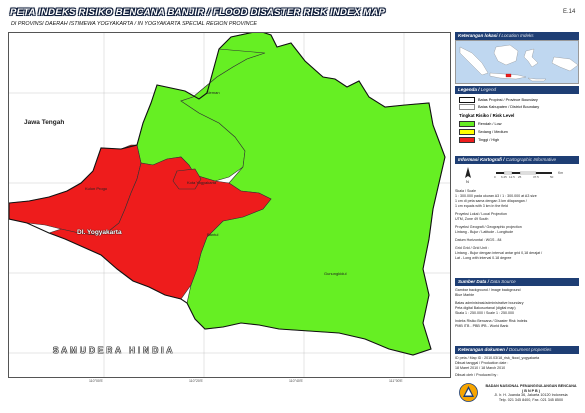 This screenshot has width=585, height=413. Describe the element at coordinates (509, 107) in the screenshot. I see `legend-item-label: Batas Kabupaten / District Boundary` at that location.